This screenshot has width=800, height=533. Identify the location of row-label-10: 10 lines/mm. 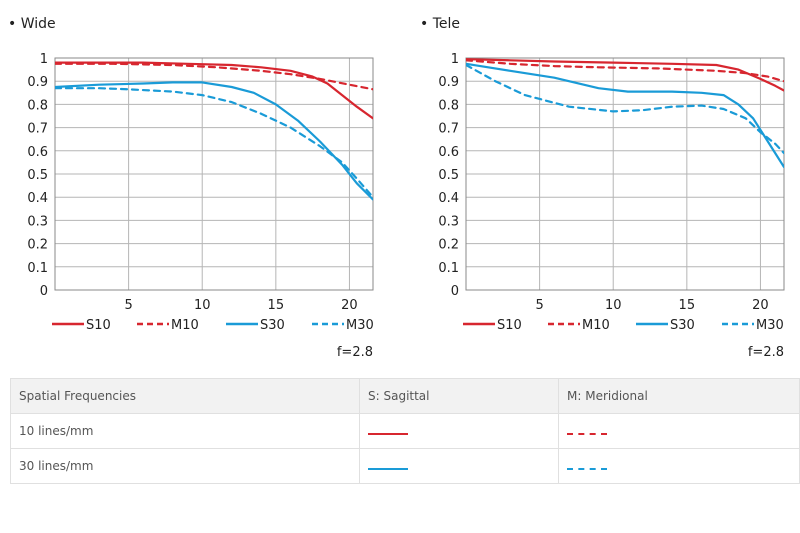
(185, 431).